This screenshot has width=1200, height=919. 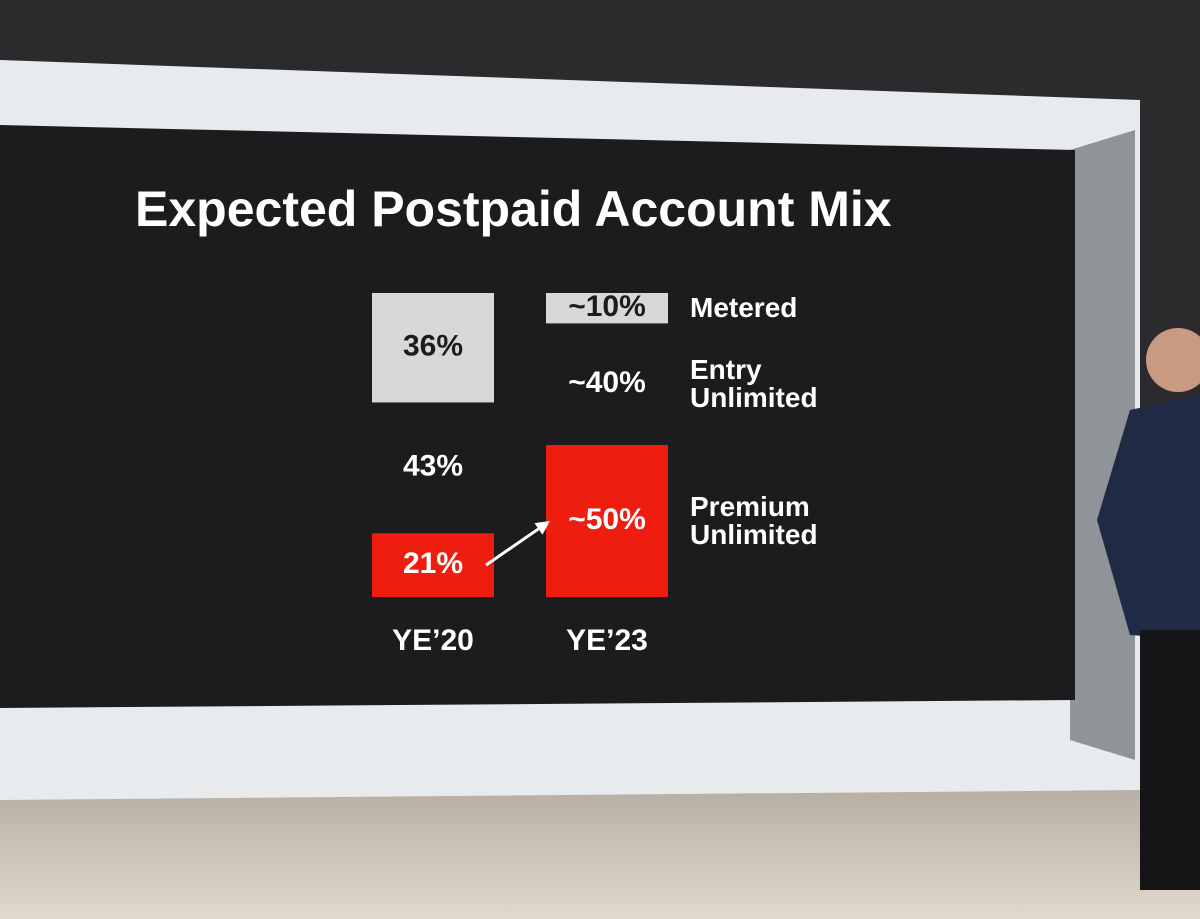 What do you see at coordinates (513, 209) in the screenshot?
I see `chart-title: Expected Postpaid Account Mix` at bounding box center [513, 209].